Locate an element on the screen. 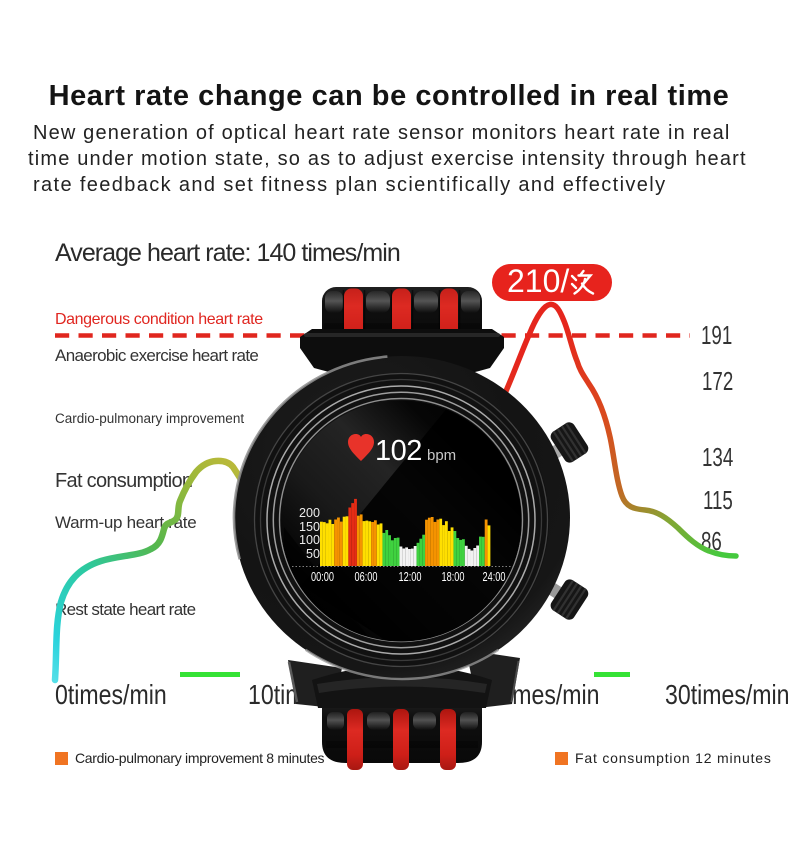  svg-text: 00:00 is located at coordinates (322, 577).